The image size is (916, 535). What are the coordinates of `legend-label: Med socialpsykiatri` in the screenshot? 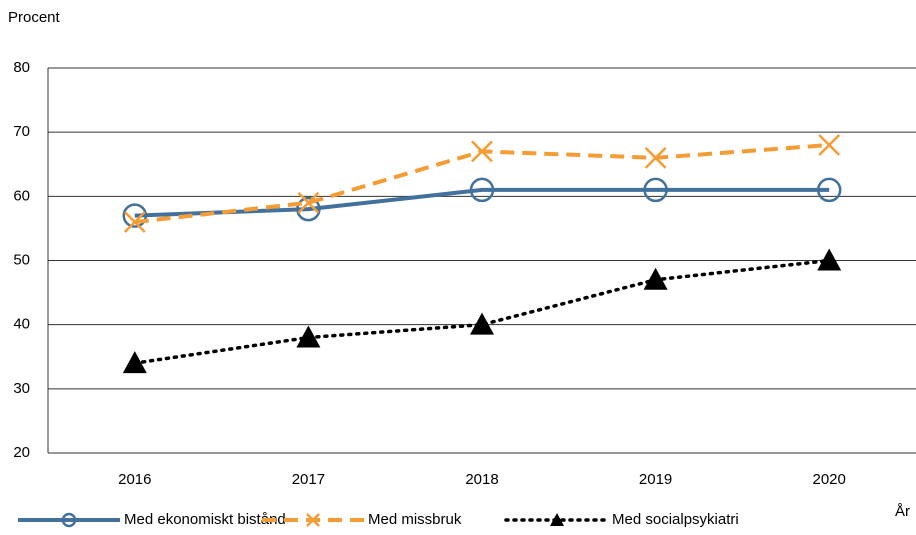 It's located at (675, 519).